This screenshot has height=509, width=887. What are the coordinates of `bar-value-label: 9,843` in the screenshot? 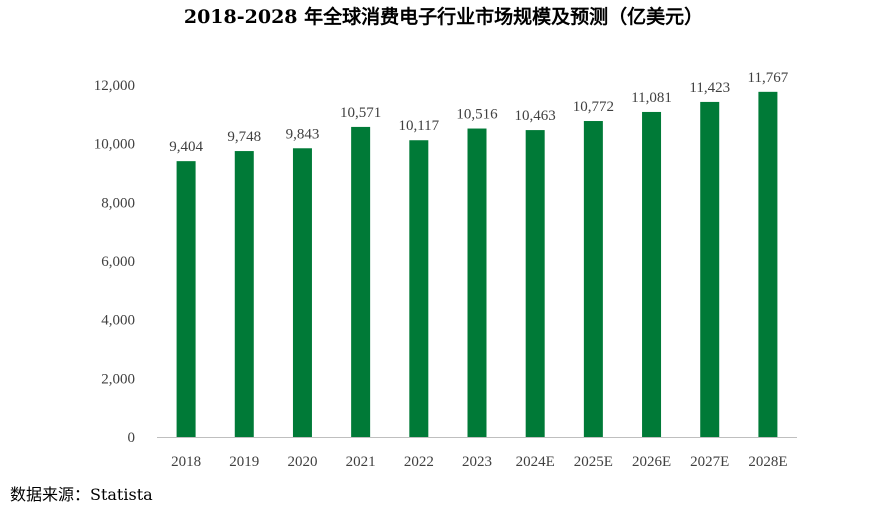 It's located at (303, 134).